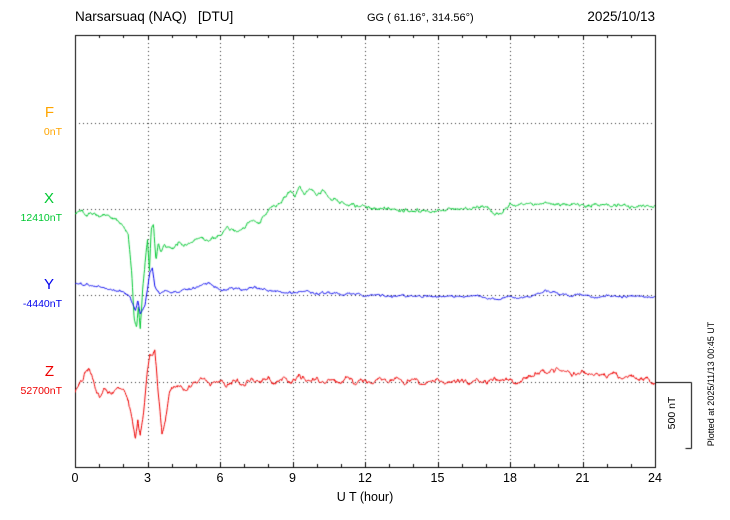 This screenshot has height=520, width=730. I want to click on geo-coords-label: GG ( 61.16°, 314.56°), so click(420, 18).